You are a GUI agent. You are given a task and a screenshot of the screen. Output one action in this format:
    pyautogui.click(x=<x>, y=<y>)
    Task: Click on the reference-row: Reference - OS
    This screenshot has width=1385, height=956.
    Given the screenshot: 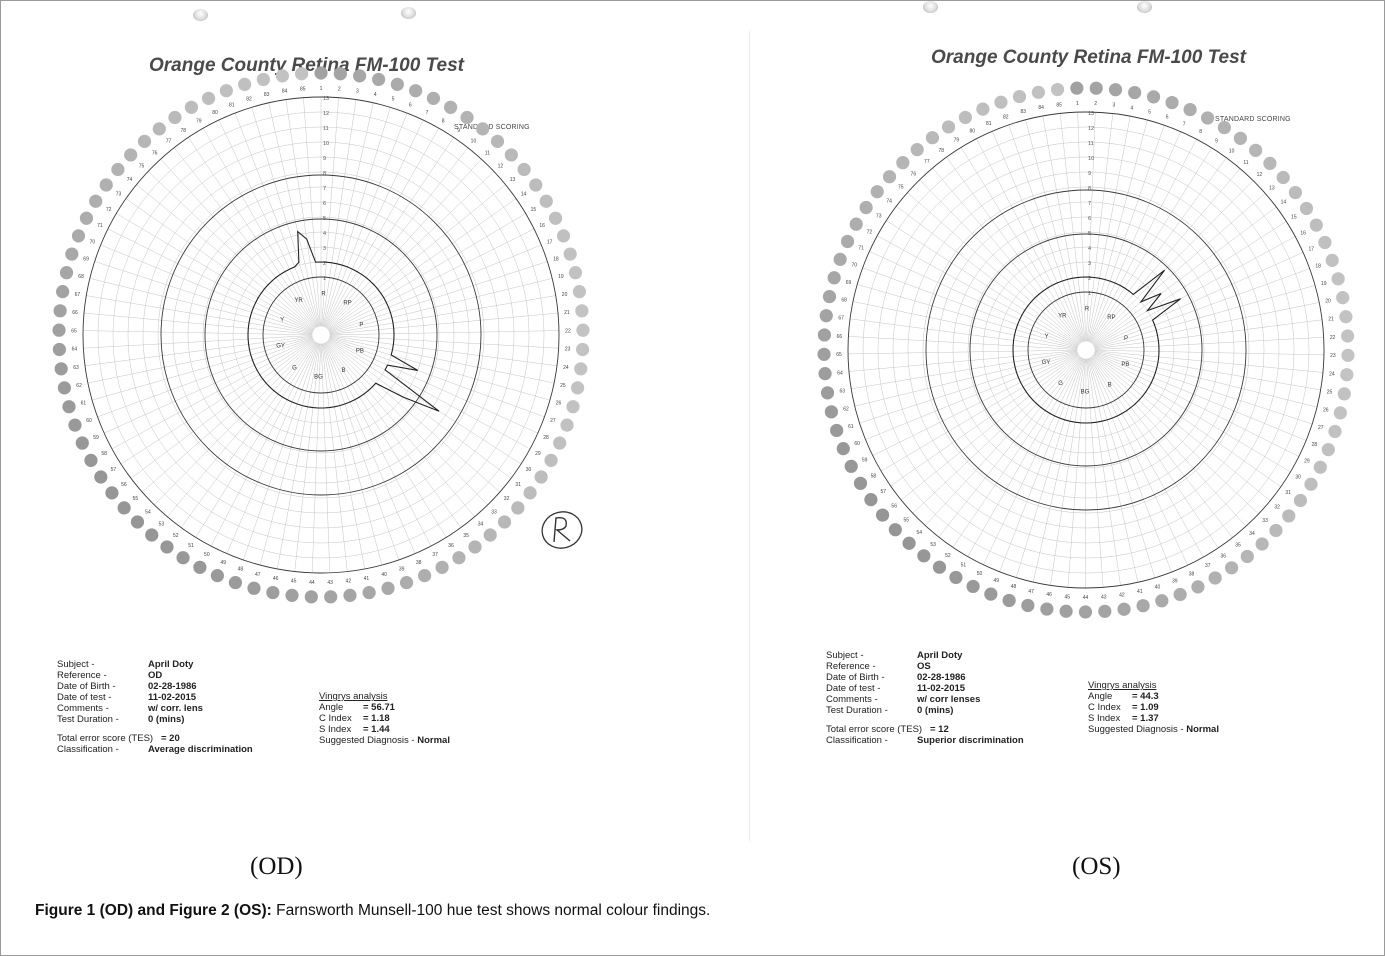 What is the action you would take?
    pyautogui.click(x=925, y=666)
    